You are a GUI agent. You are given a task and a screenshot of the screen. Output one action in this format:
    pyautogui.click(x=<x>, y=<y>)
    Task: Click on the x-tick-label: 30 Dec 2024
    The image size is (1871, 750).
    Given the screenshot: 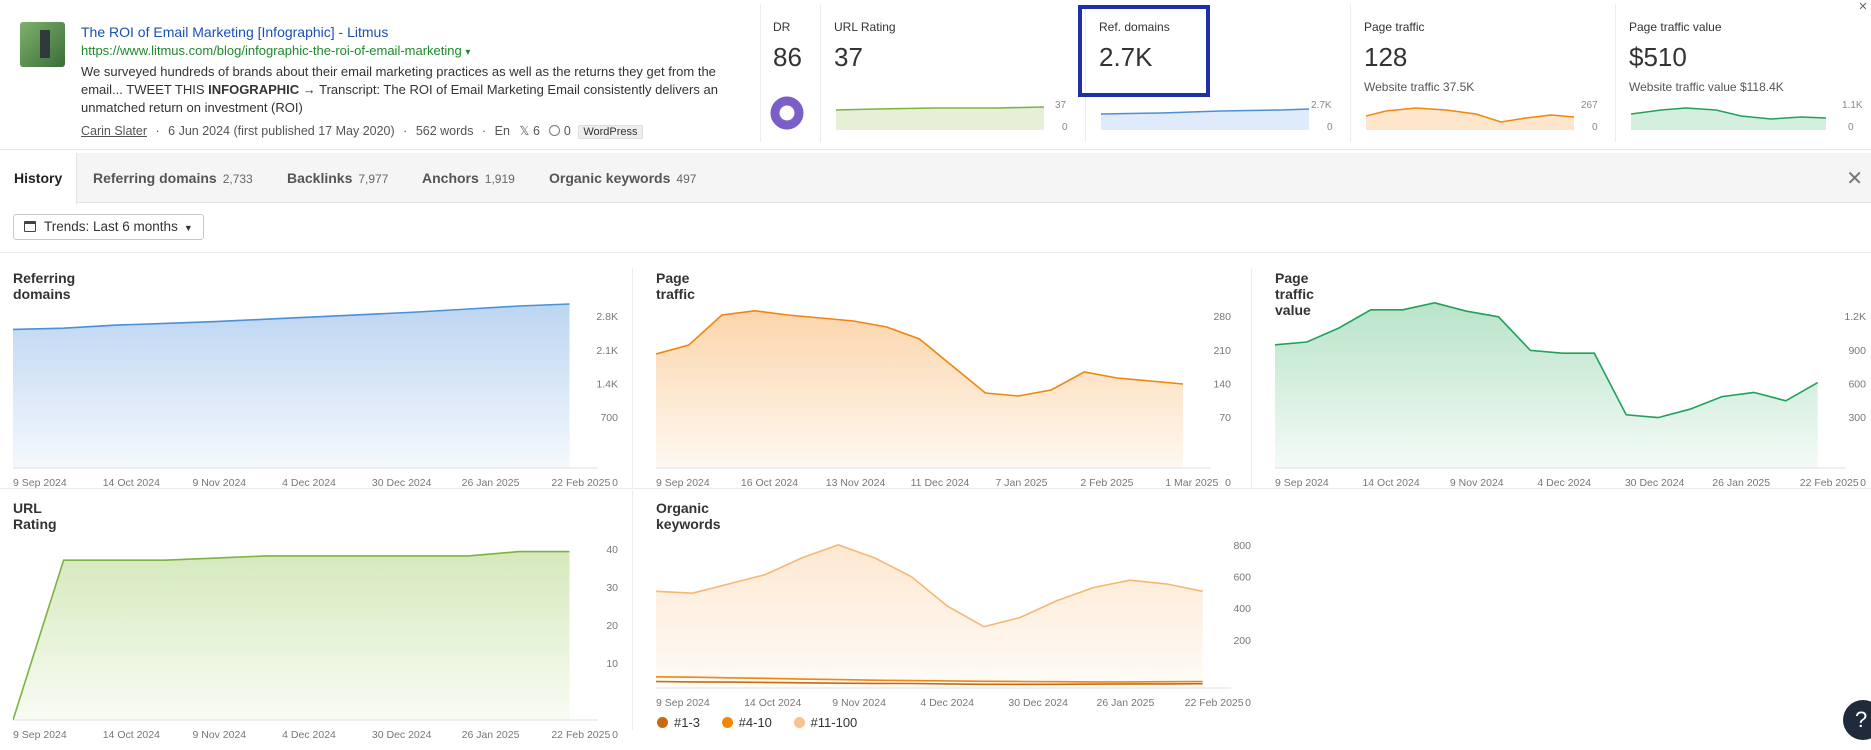 What is the action you would take?
    pyautogui.click(x=402, y=735)
    